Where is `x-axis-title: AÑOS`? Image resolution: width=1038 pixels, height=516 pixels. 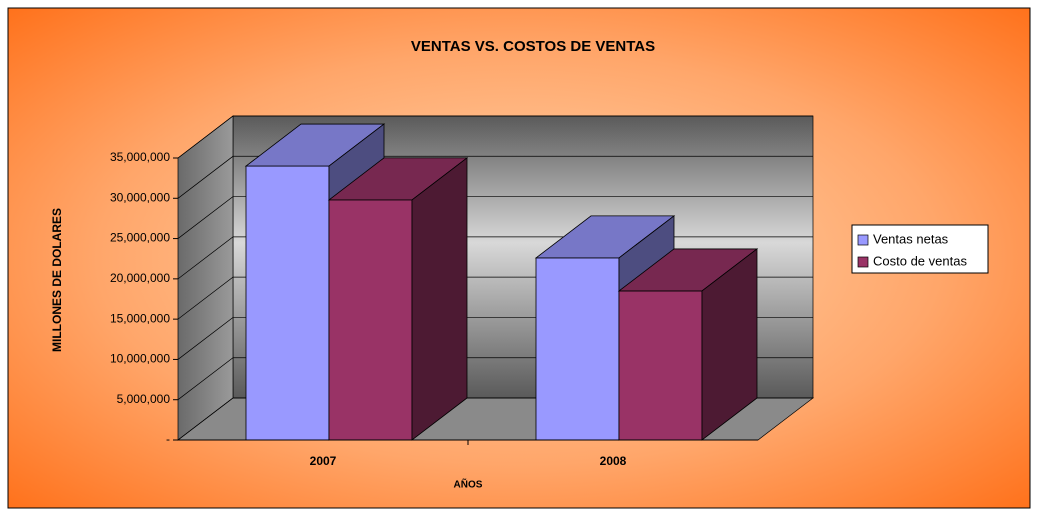 x-axis-title: AÑOS is located at coordinates (468, 484).